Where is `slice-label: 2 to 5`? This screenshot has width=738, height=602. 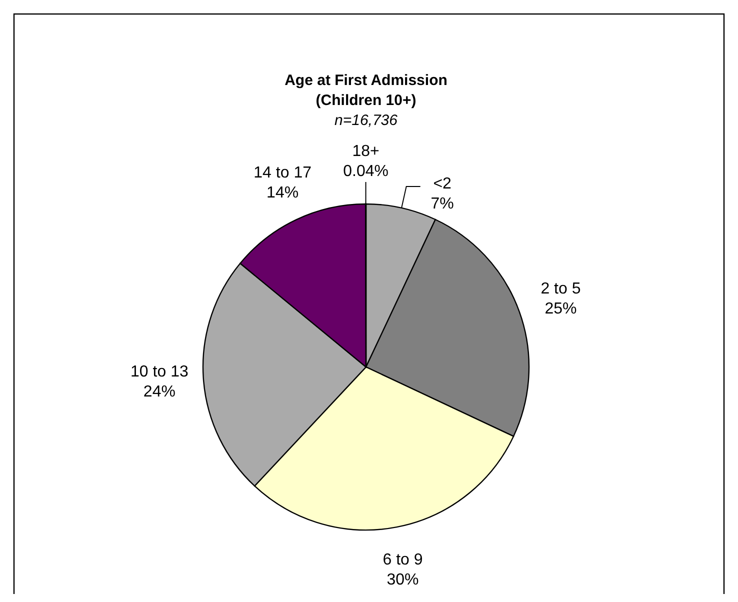 slice-label: 2 to 5 is located at coordinates (560, 289).